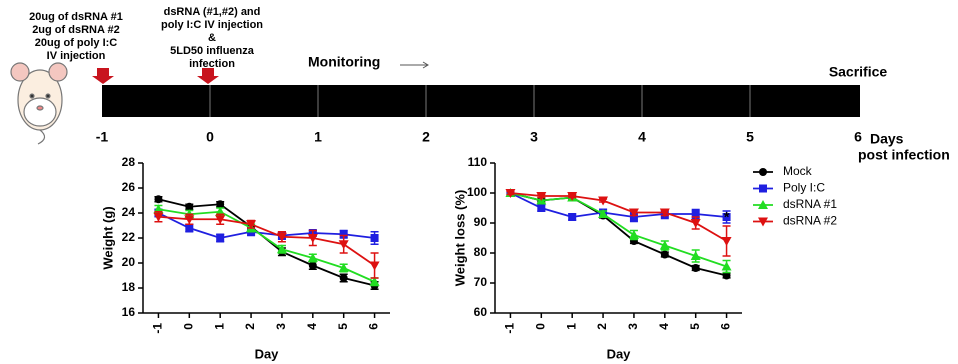 The height and width of the screenshot is (364, 958). Describe the element at coordinates (312, 326) in the screenshot. I see `x-tick-label: 4` at that location.